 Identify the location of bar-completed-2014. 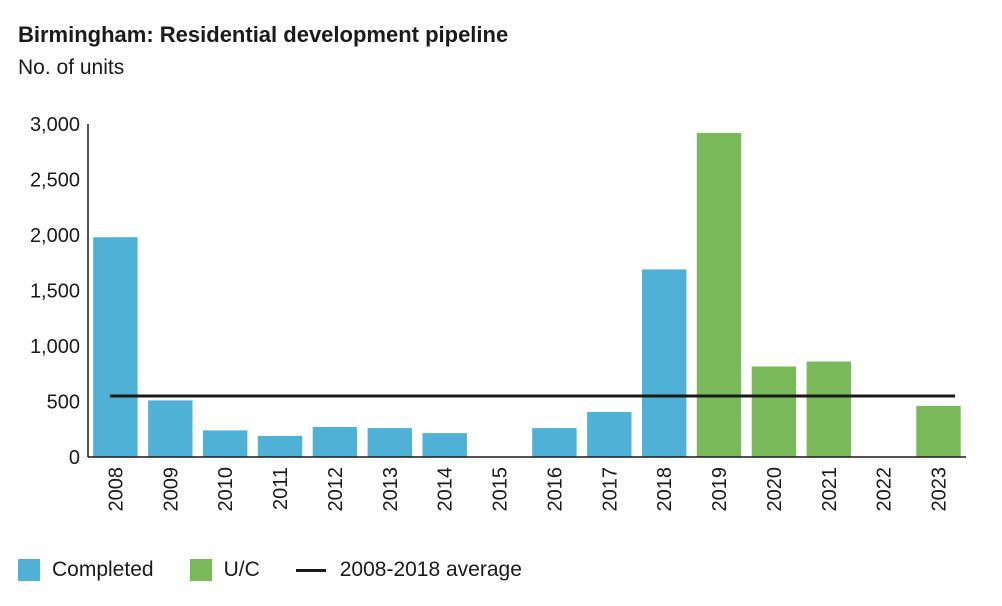
(444, 445).